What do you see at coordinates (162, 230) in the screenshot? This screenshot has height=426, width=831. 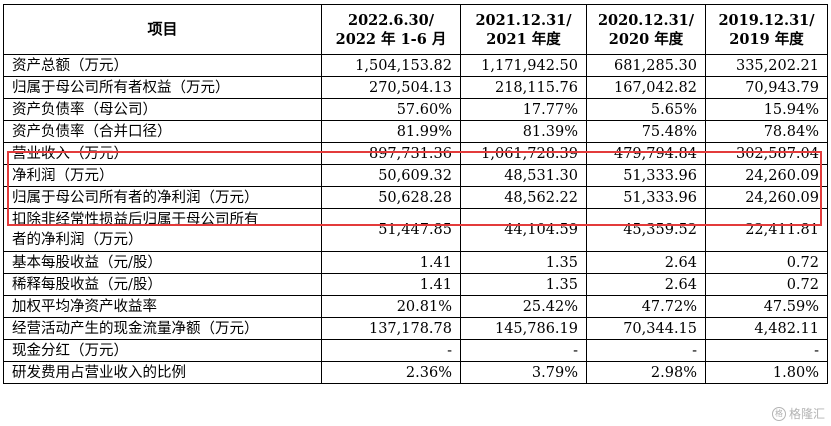 I see `row-label: 扣除非经常性损益后归属于母公司所有 者的净利润（万元）` at bounding box center [162, 230].